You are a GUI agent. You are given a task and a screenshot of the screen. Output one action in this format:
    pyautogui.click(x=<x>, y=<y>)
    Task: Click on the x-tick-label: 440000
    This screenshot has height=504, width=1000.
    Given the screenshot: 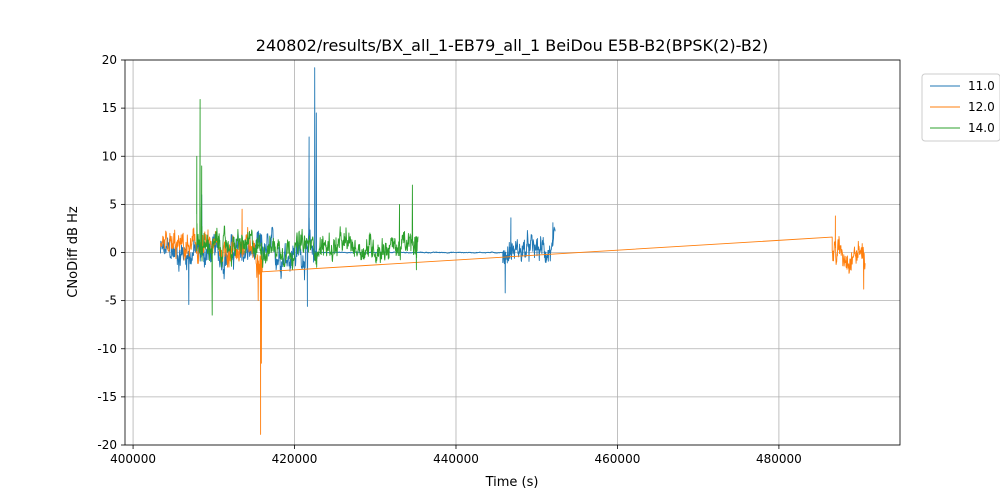 What is the action you would take?
    pyautogui.click(x=456, y=459)
    